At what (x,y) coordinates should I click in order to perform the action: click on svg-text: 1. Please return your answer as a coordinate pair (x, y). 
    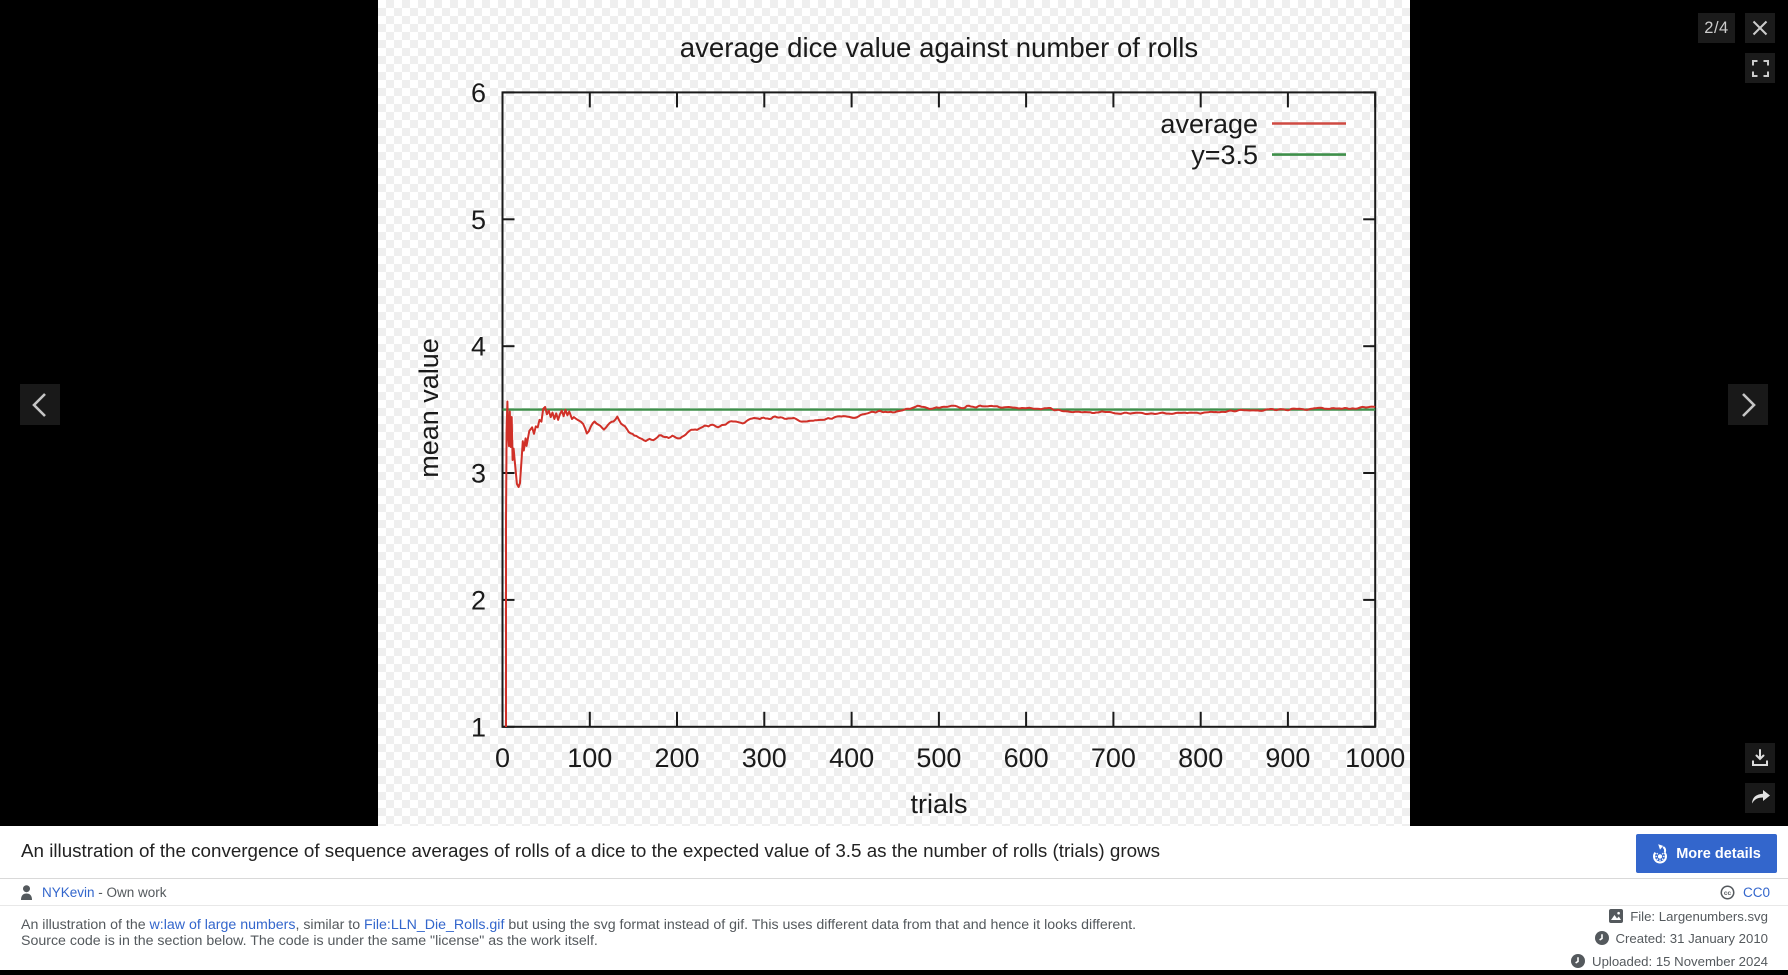
    Looking at the image, I should click on (478, 727).